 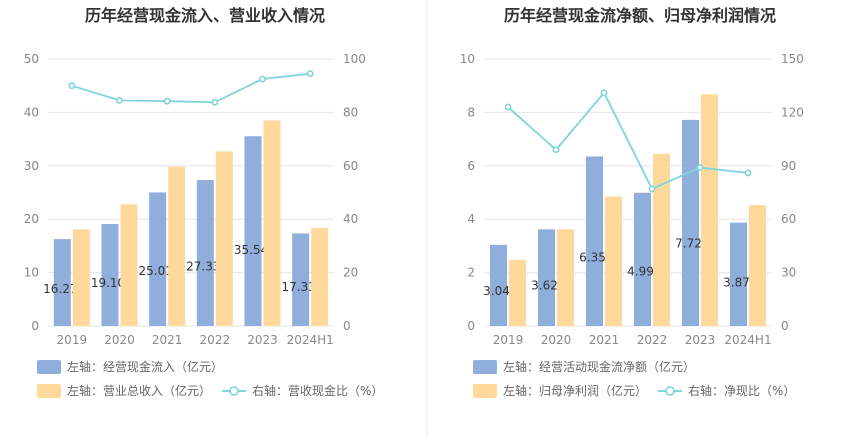 What do you see at coordinates (203, 267) in the screenshot?
I see `bar-data-label: 27.33` at bounding box center [203, 267].